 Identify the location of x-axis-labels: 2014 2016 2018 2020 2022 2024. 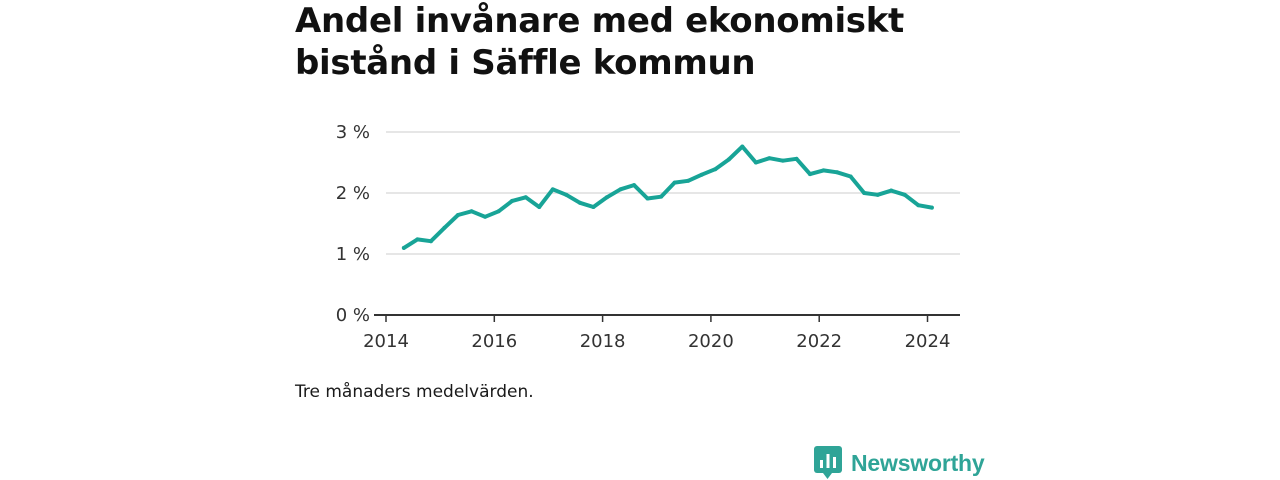
(656, 341).